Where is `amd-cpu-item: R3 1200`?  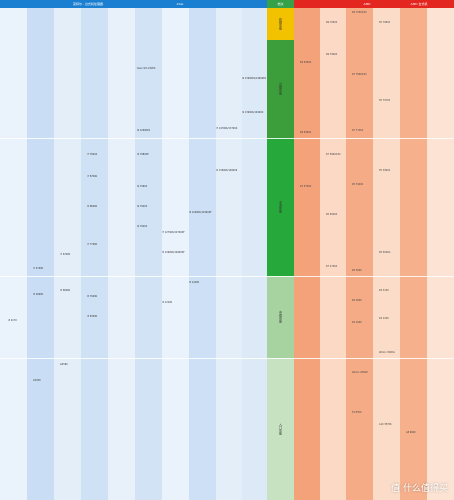
amd-cpu-item: R3 1200 is located at coordinates (384, 318).